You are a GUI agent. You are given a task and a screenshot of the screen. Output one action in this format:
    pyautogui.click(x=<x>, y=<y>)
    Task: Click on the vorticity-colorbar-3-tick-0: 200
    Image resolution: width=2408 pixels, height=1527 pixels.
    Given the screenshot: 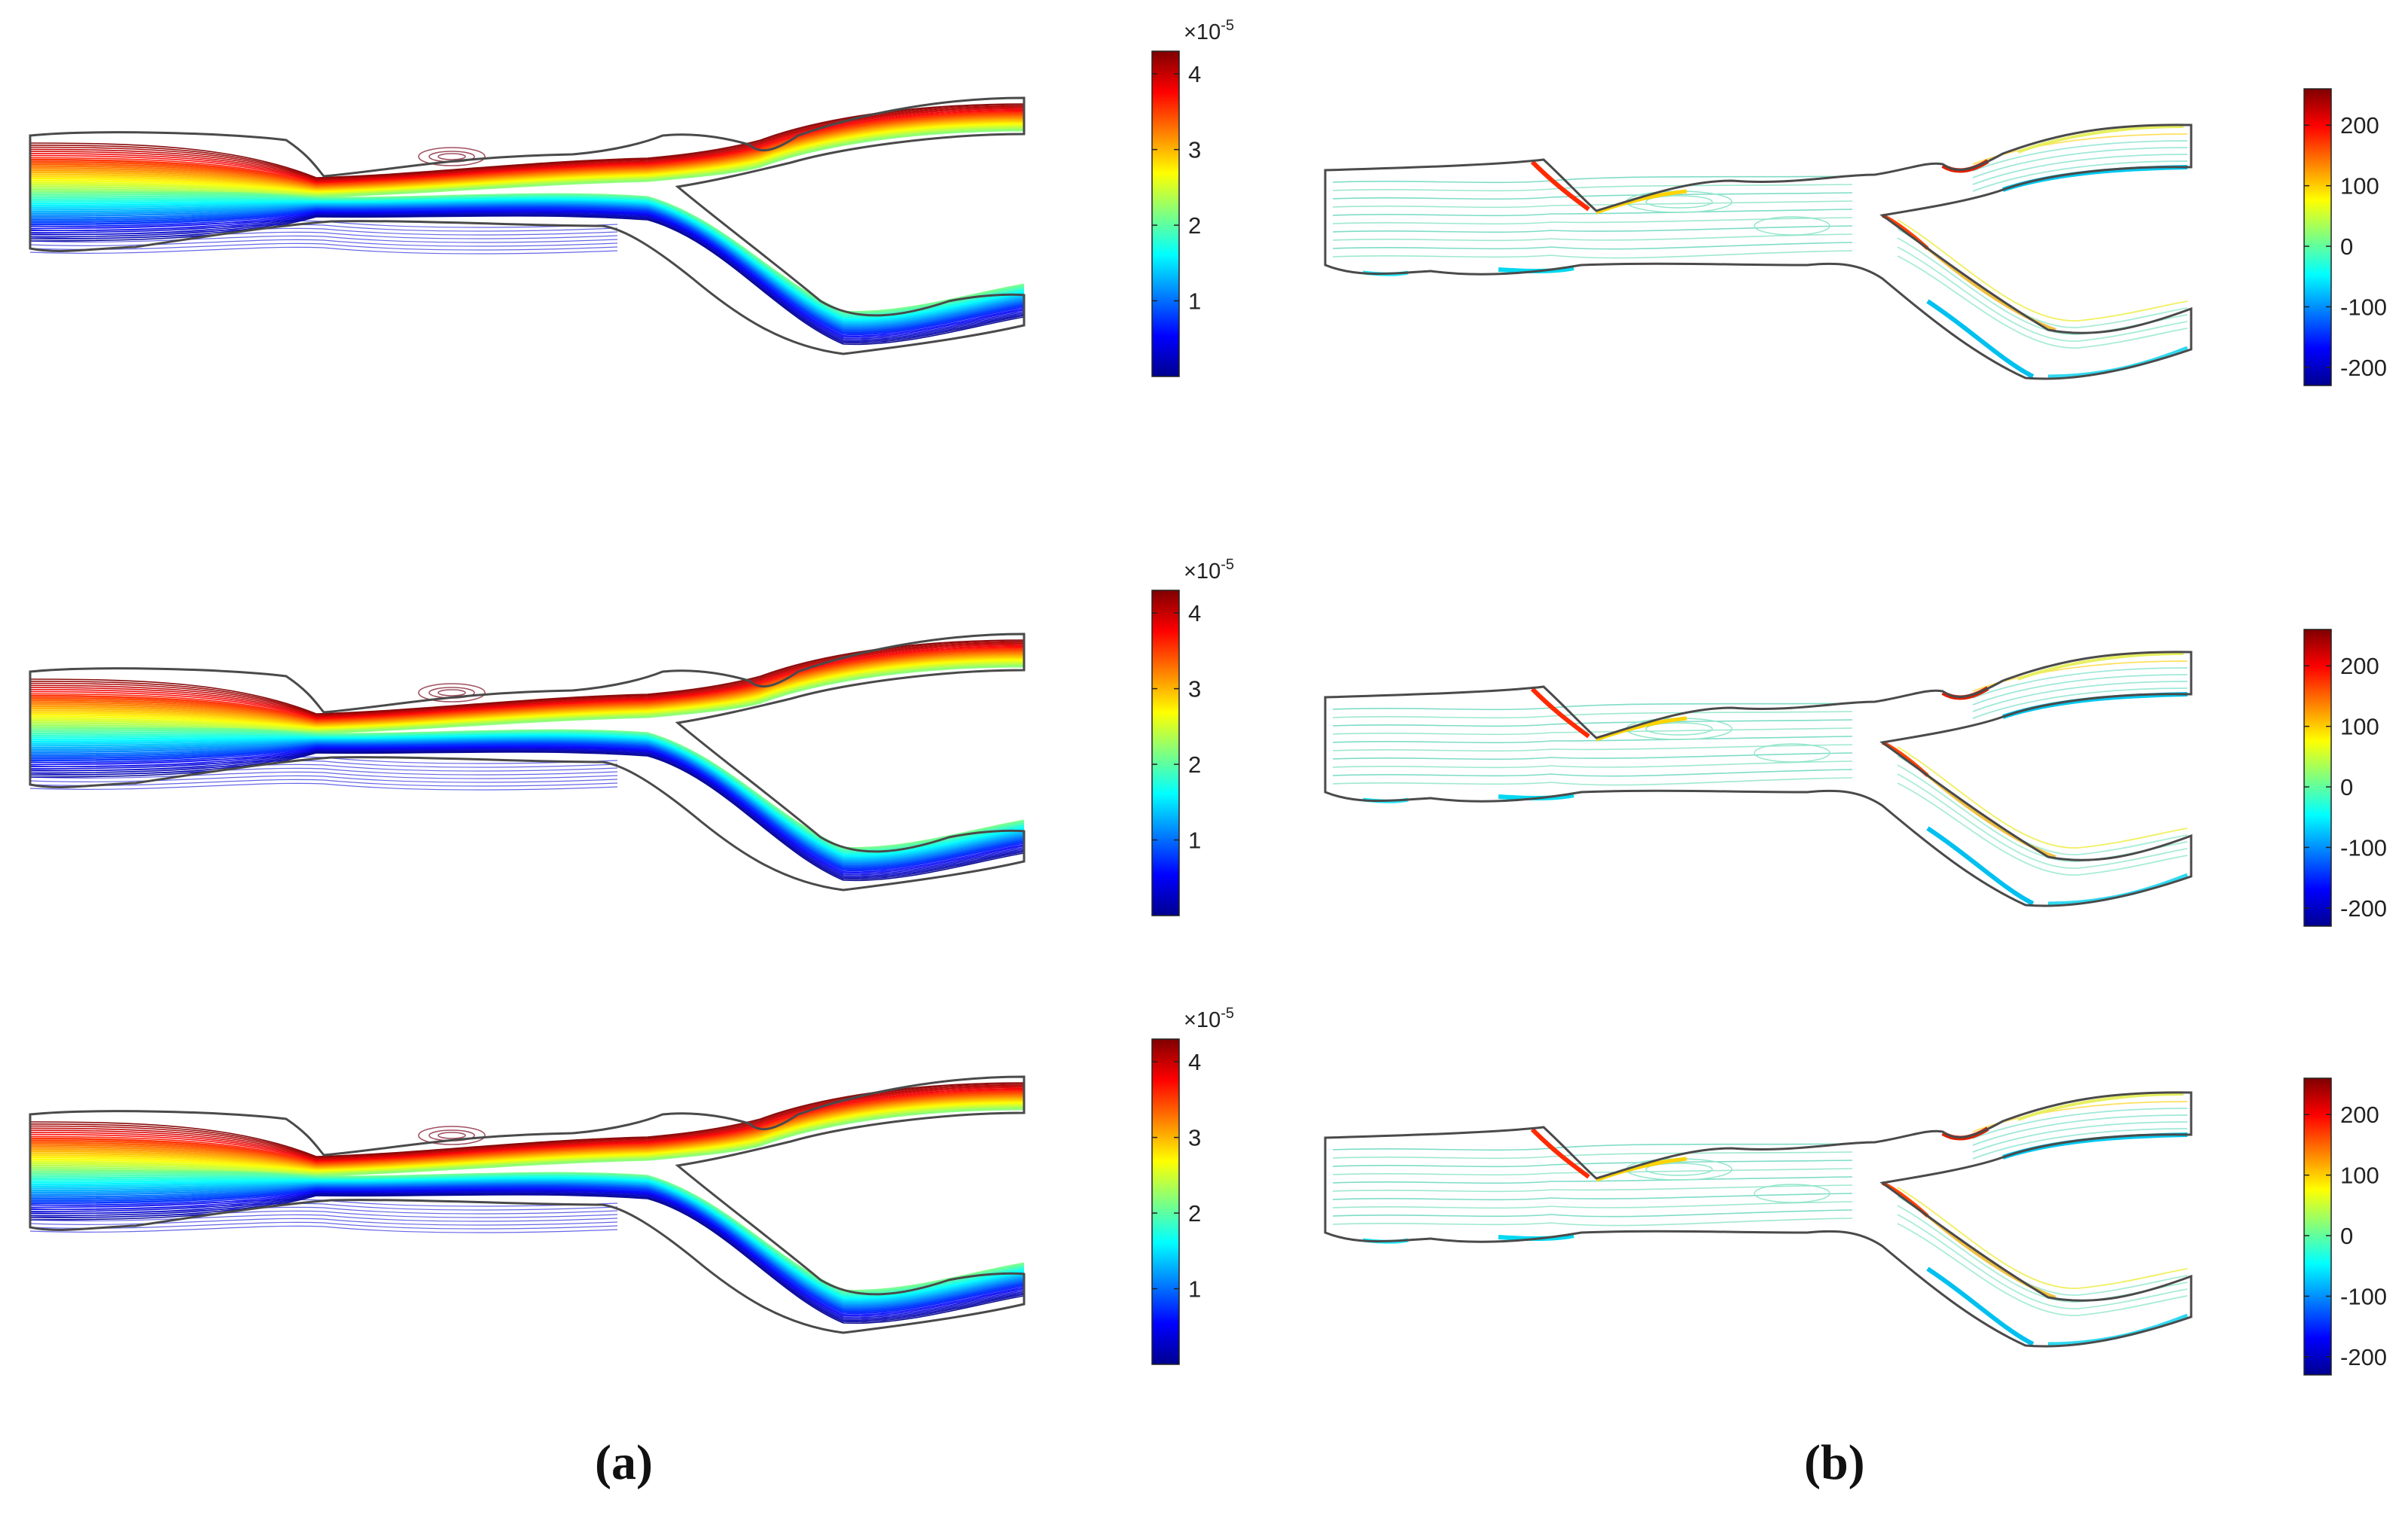 What is the action you would take?
    pyautogui.click(x=2359, y=1115)
    